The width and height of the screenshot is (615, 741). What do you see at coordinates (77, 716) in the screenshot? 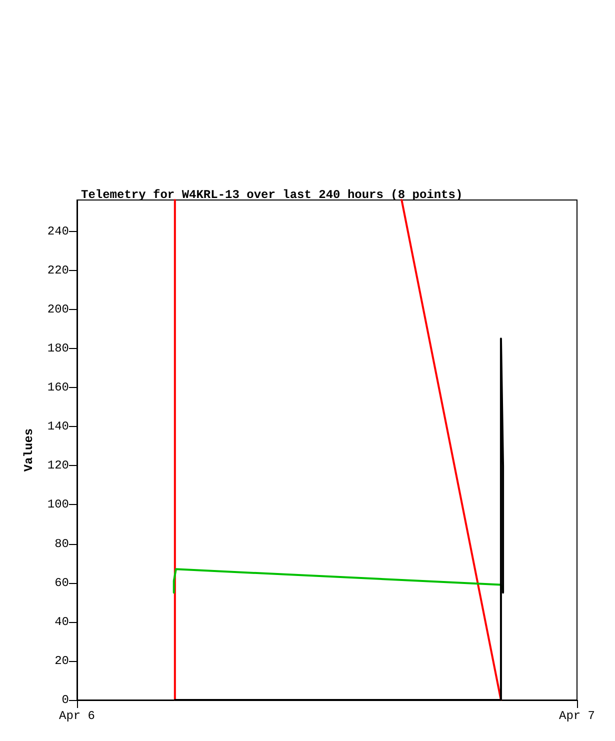
I see `x-tick-label: Apr 6` at bounding box center [77, 716].